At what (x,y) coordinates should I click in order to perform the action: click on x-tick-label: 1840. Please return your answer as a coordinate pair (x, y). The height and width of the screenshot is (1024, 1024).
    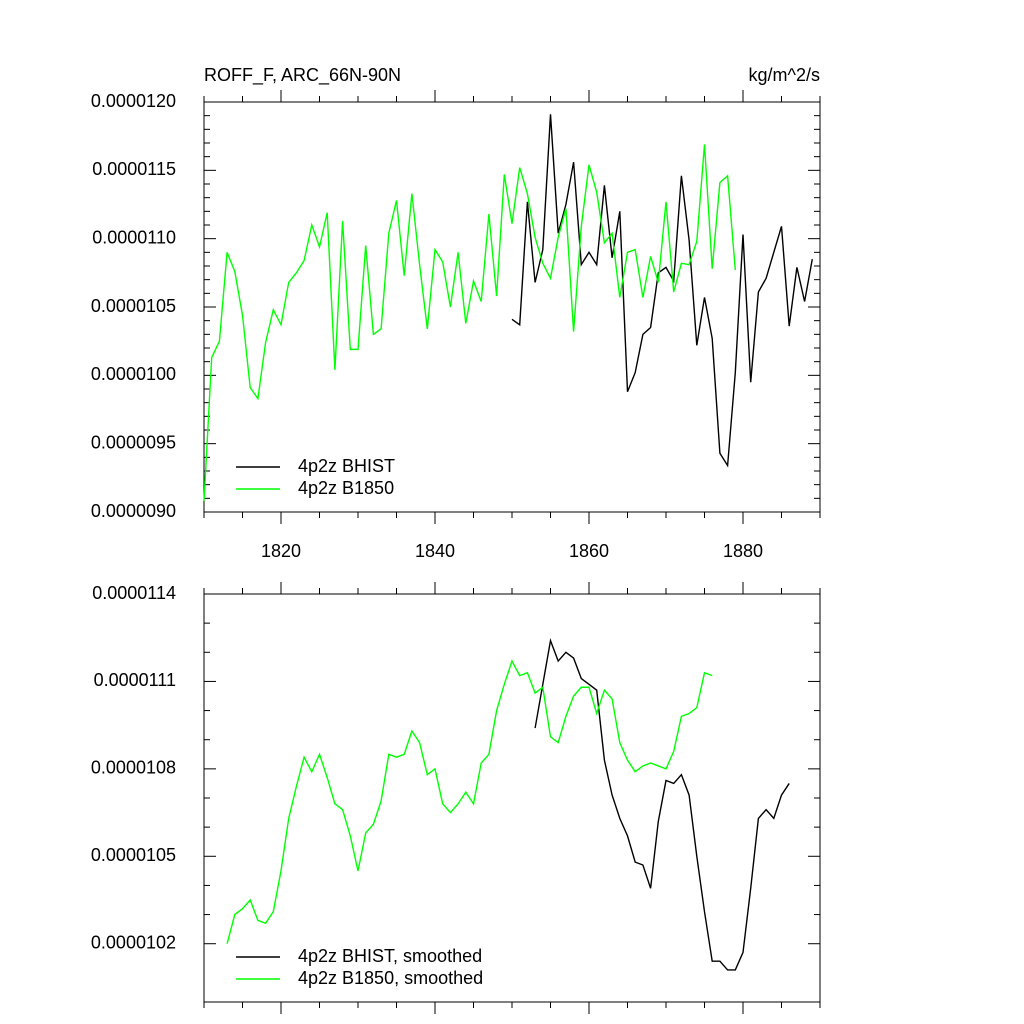
    Looking at the image, I should click on (435, 551).